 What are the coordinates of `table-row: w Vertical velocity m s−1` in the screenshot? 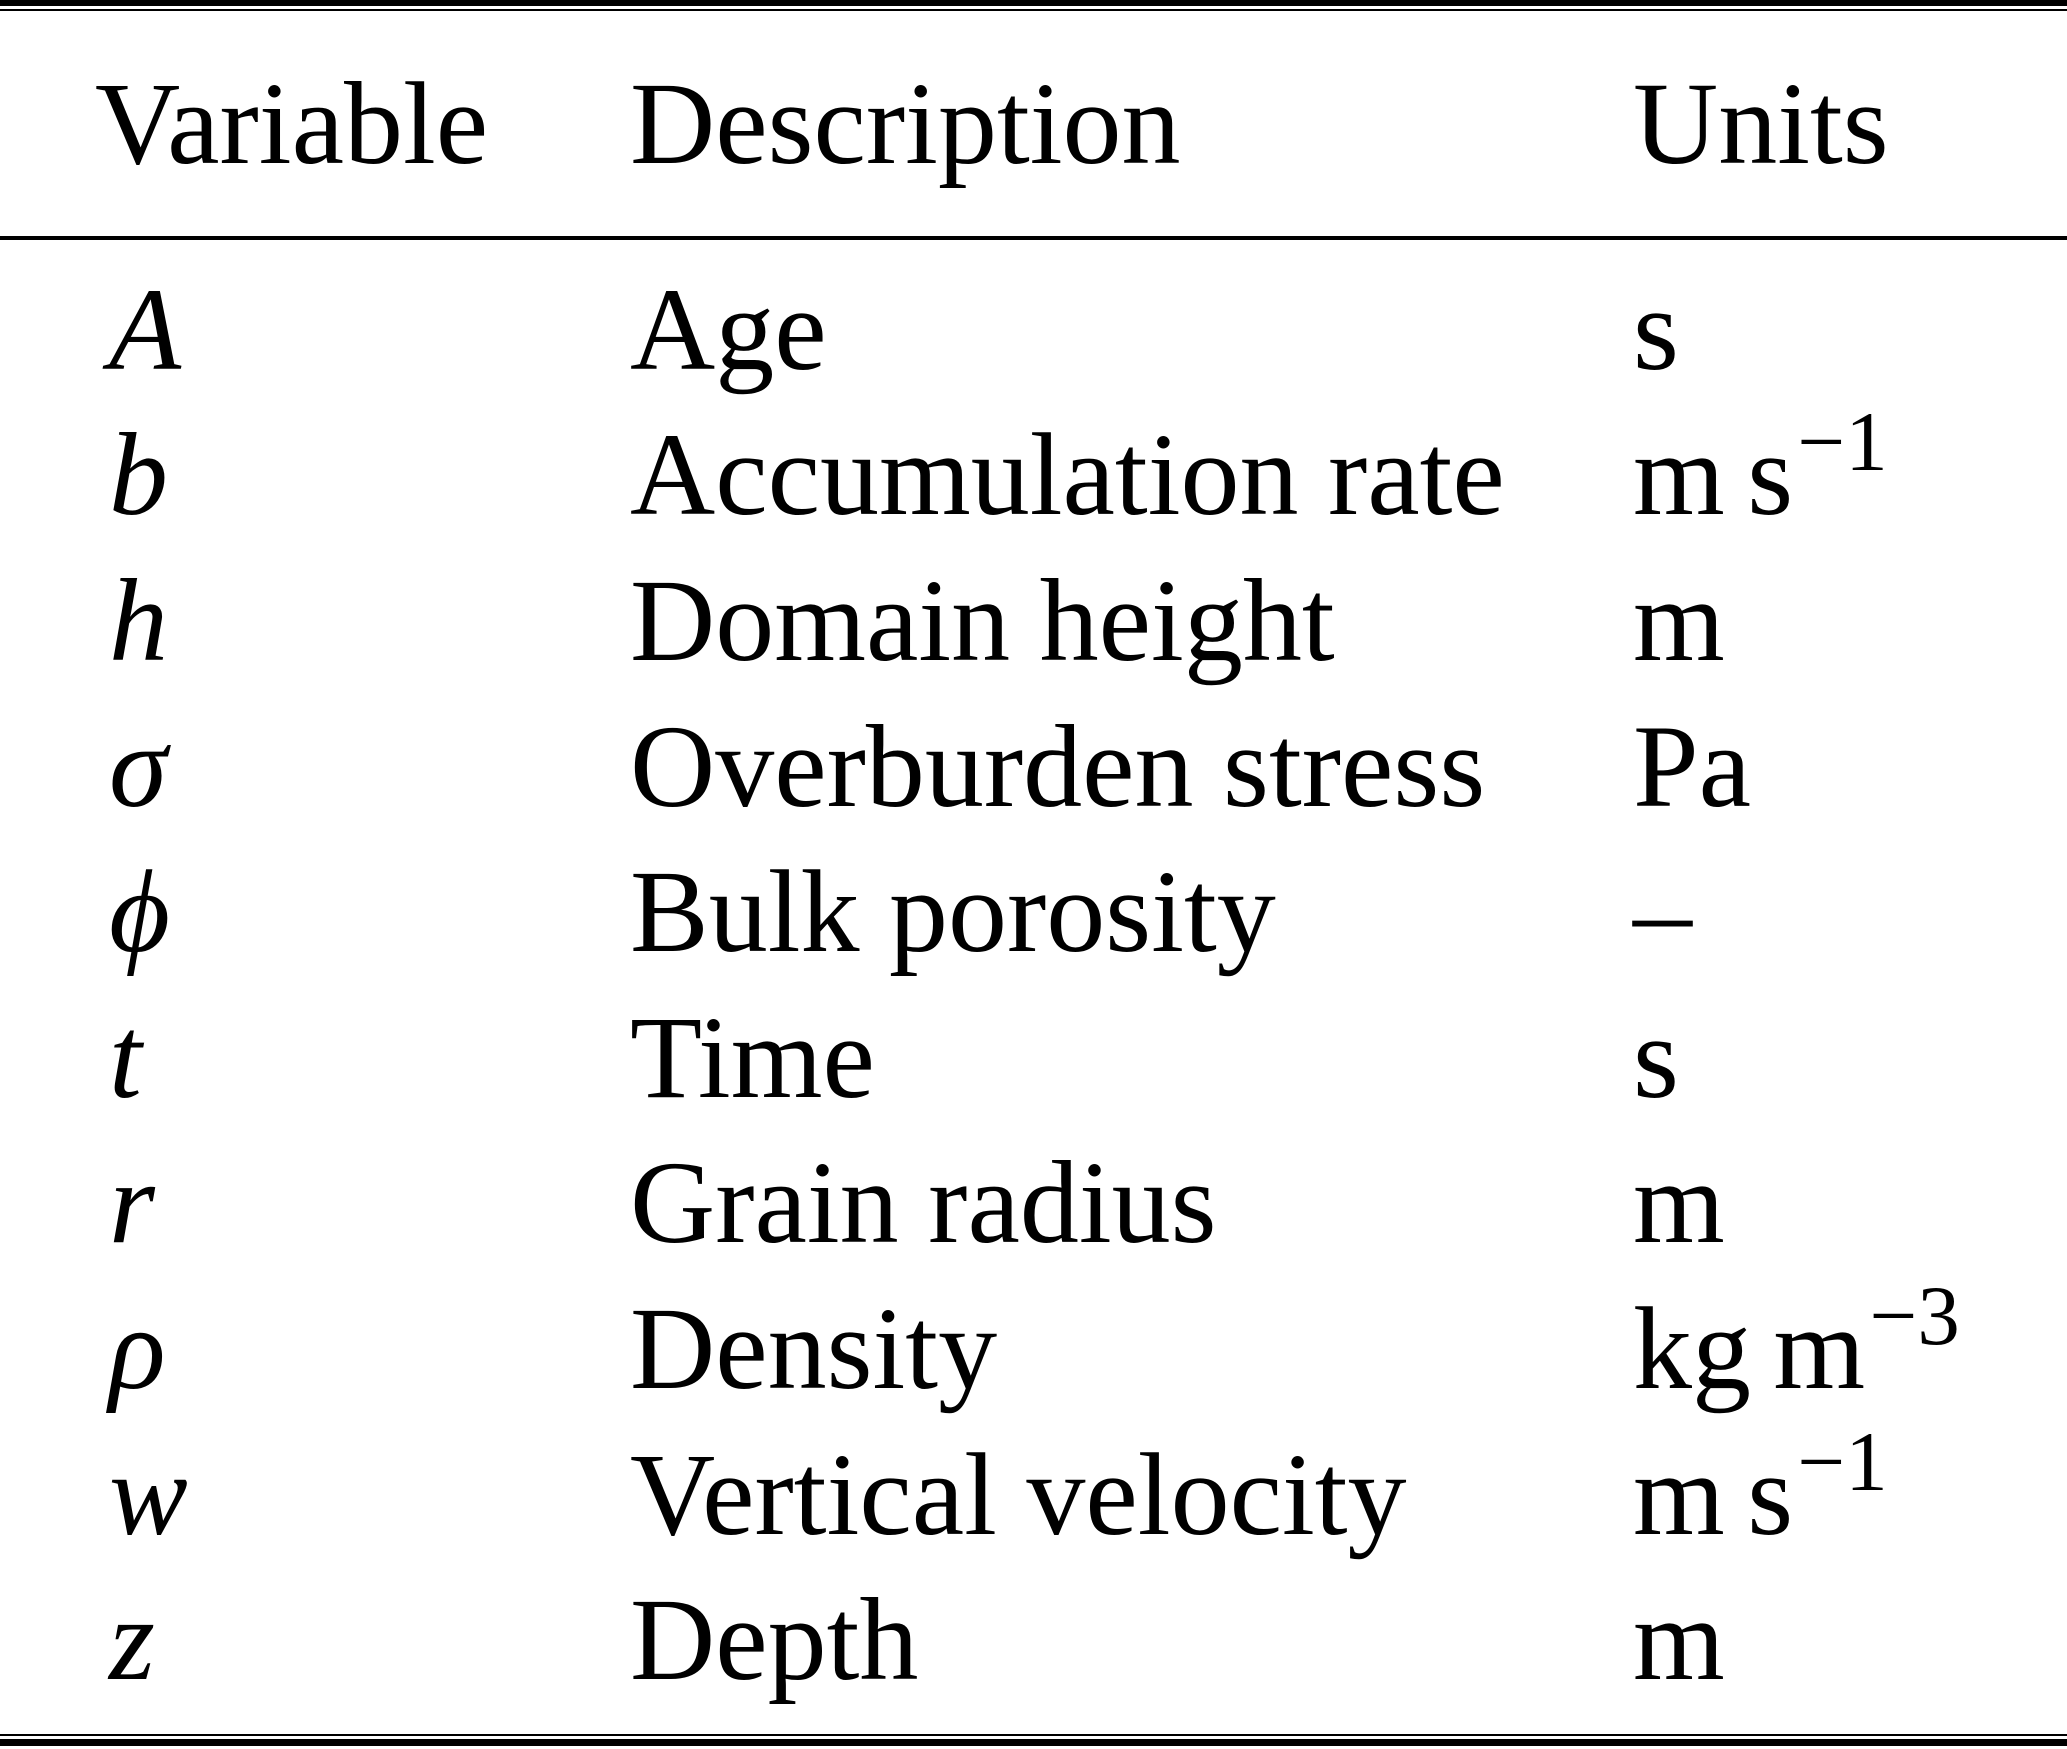 It's located at (1033, 1488).